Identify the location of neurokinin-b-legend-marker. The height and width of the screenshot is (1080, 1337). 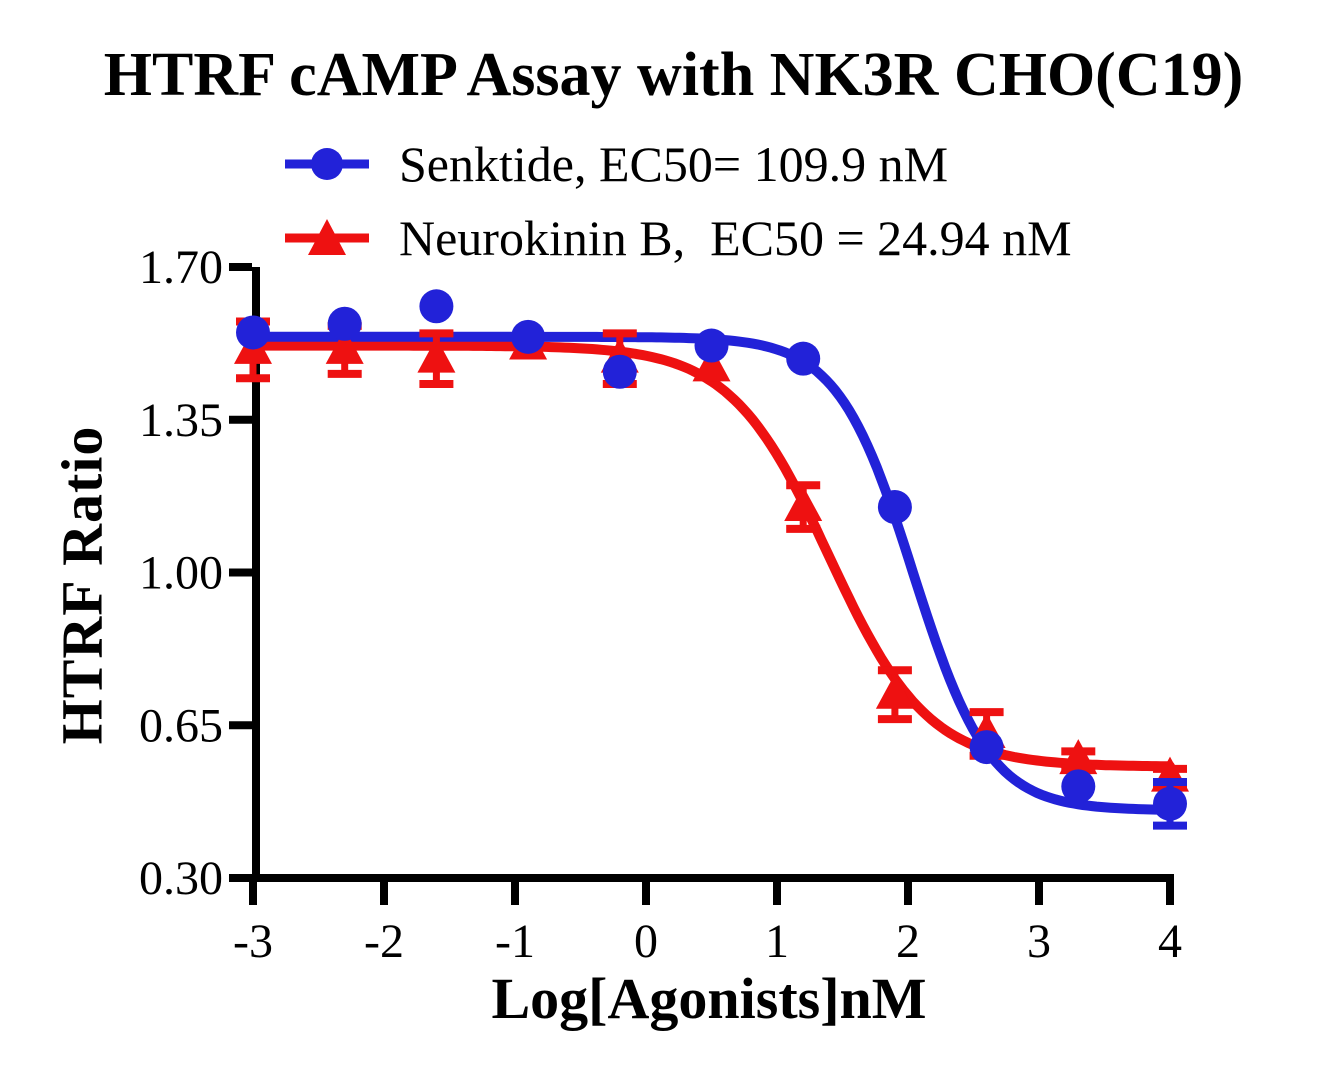
(327, 237).